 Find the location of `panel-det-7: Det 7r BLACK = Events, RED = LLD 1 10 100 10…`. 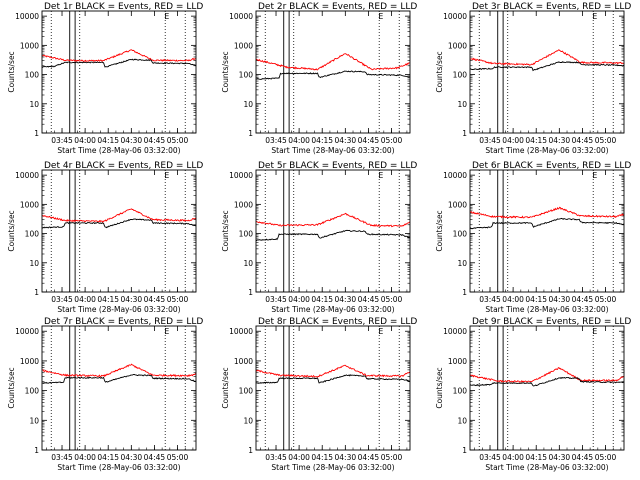

panel-det-7: Det 7r BLACK = Events, RED = LLD 1 10 100 10… is located at coordinates (105, 394).